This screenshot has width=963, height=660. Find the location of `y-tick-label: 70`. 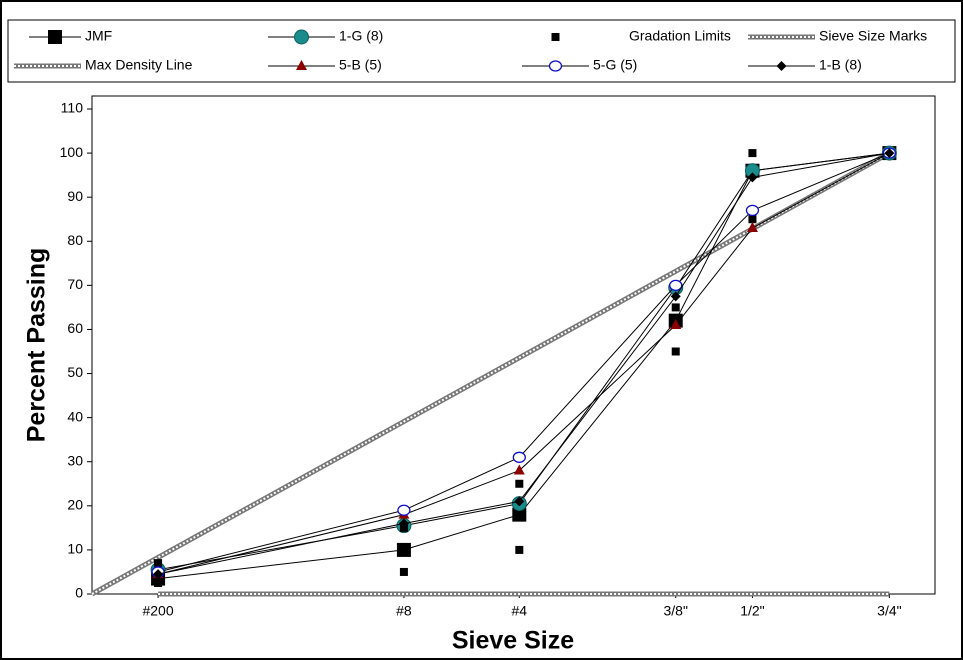

y-tick-label: 70 is located at coordinates (75, 284).